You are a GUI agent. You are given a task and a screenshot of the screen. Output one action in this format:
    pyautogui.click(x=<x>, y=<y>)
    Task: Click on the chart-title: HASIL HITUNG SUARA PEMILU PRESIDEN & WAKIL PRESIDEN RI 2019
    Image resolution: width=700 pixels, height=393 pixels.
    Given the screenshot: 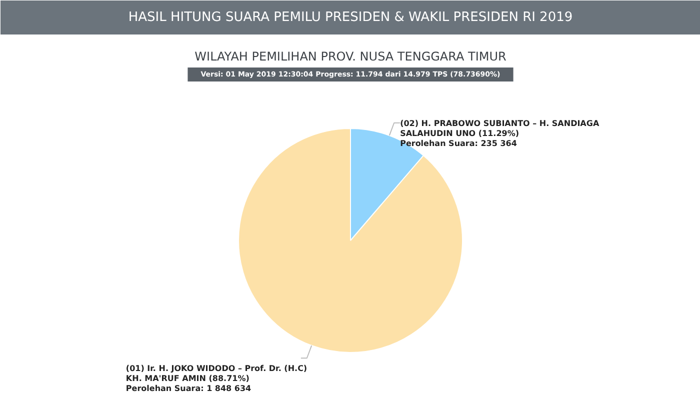 What is the action you would take?
    pyautogui.click(x=350, y=17)
    